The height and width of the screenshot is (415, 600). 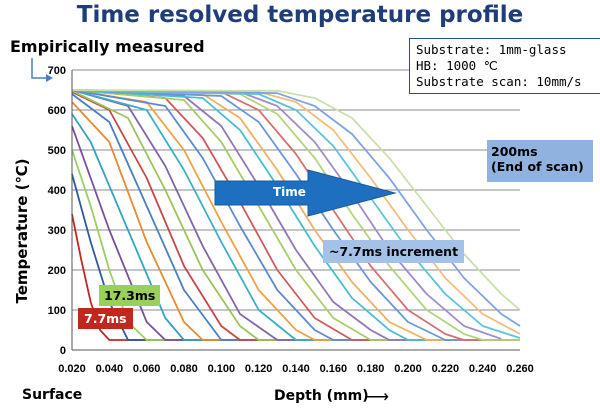 I want to click on y-tick-label: 700, so click(x=57, y=71).